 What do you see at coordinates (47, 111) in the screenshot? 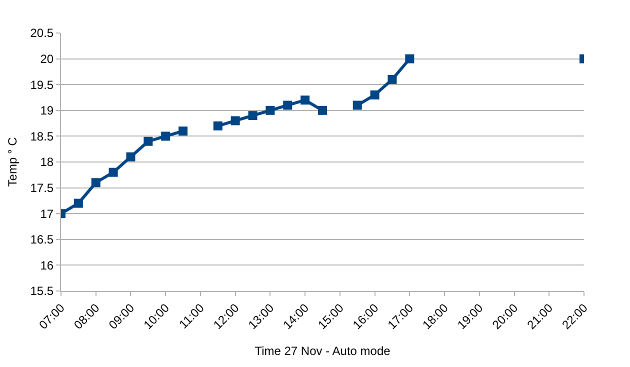
I see `y-tick-label: 19` at bounding box center [47, 111].